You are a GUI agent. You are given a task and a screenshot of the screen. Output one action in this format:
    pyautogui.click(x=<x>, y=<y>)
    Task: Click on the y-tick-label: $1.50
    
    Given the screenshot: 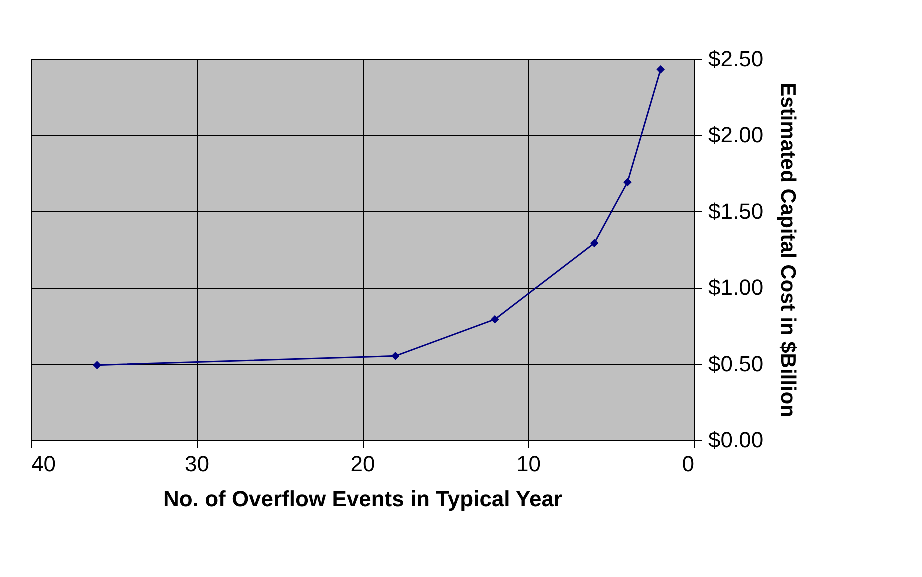 What is the action you would take?
    pyautogui.click(x=736, y=211)
    